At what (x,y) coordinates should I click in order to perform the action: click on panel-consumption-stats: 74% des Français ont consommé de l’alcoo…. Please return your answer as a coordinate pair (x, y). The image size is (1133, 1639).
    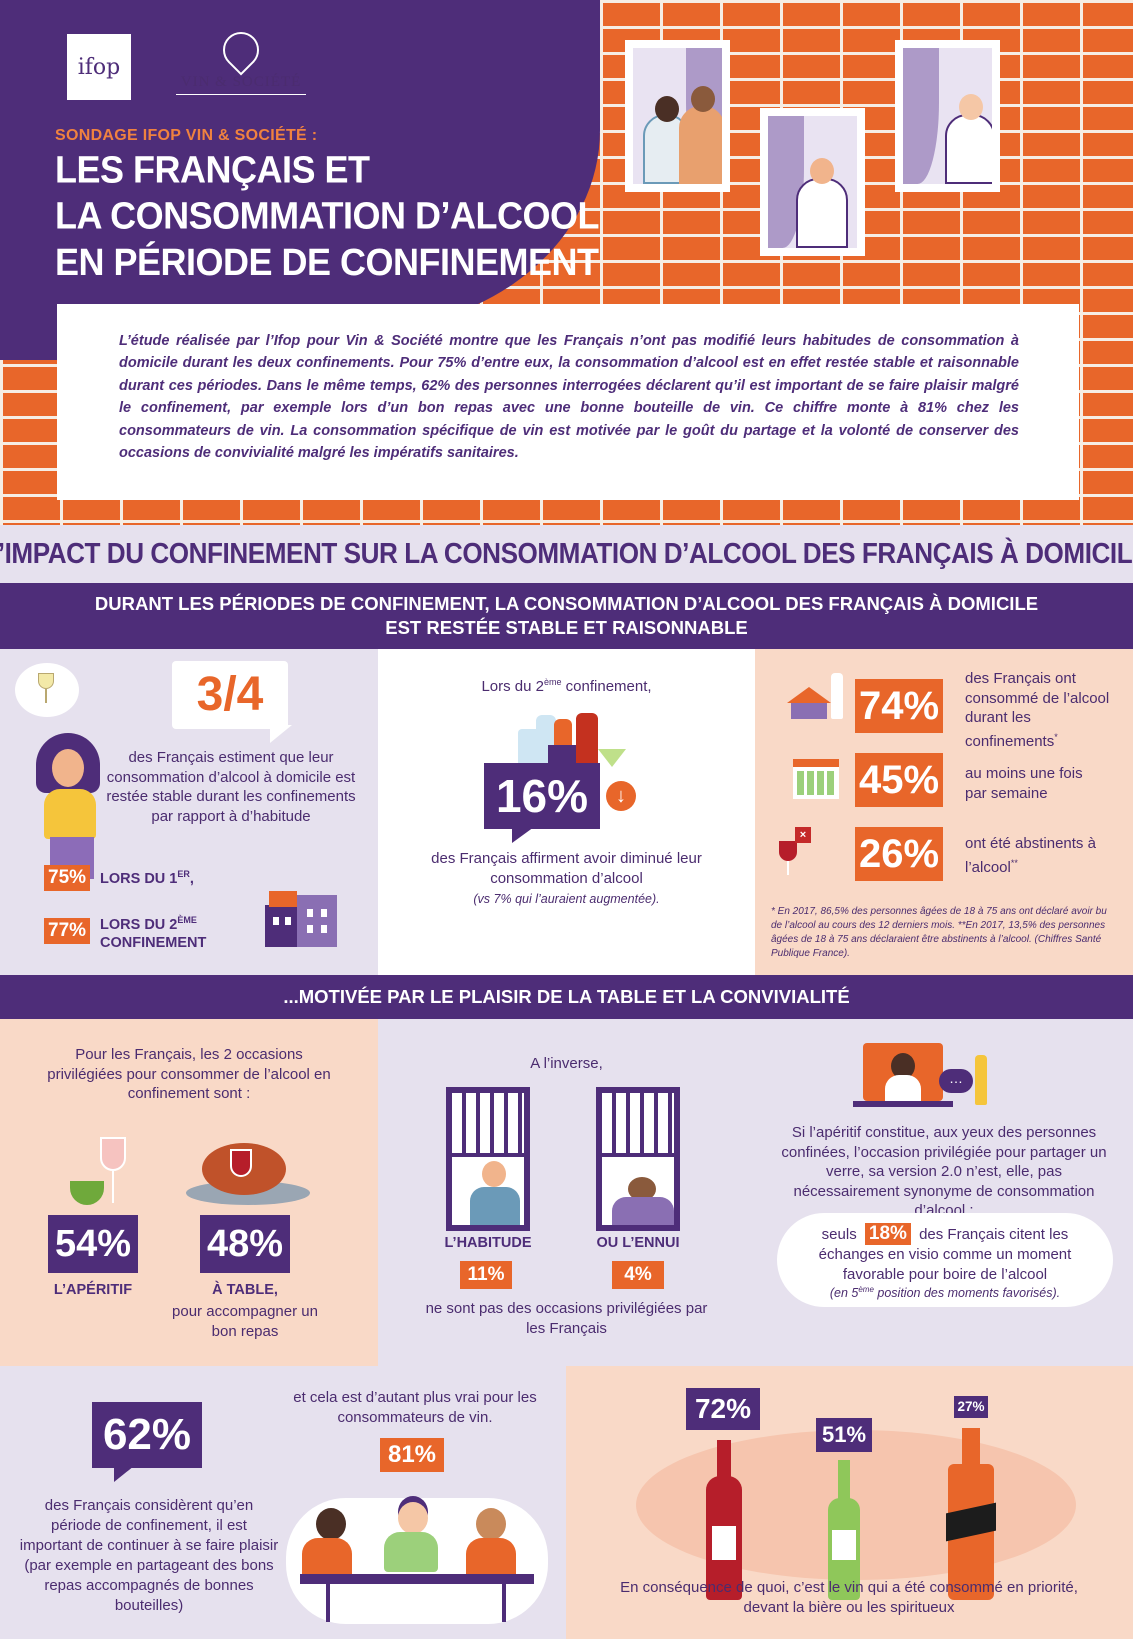
    Looking at the image, I should click on (944, 812).